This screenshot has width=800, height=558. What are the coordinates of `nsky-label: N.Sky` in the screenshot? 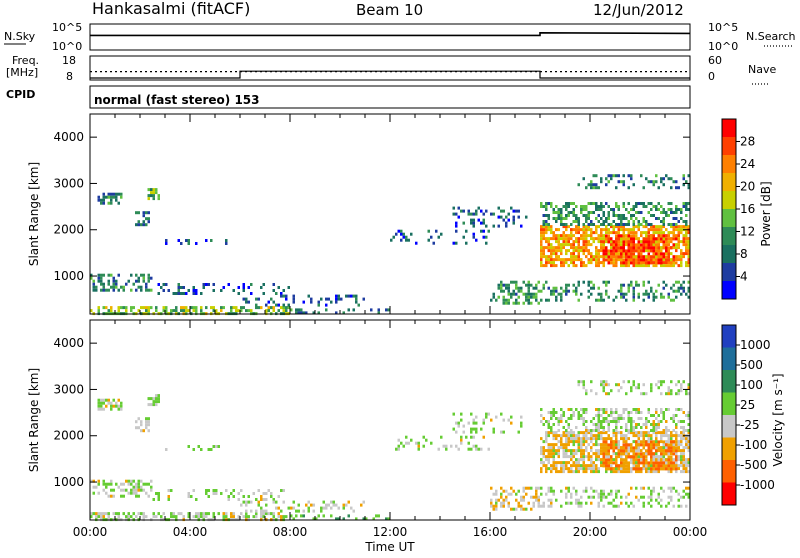 It's located at (20, 36).